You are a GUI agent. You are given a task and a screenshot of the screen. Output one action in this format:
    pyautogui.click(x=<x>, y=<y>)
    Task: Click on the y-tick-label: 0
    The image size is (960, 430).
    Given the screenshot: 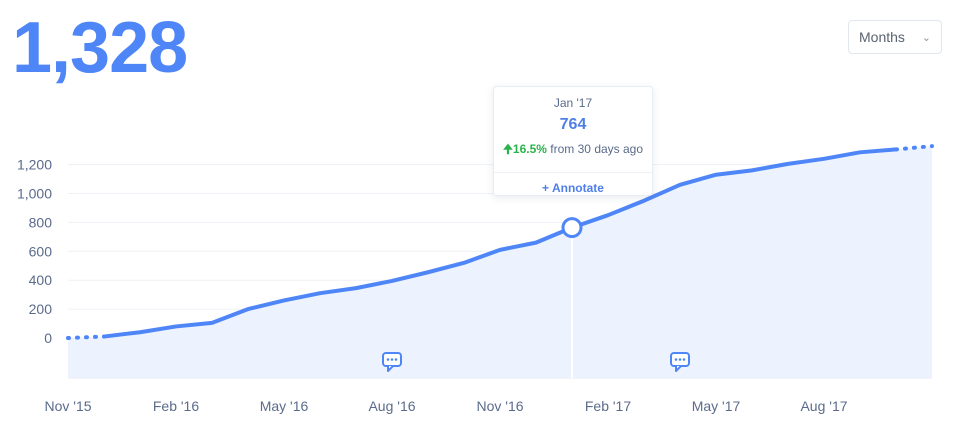 What is the action you would take?
    pyautogui.click(x=48, y=338)
    